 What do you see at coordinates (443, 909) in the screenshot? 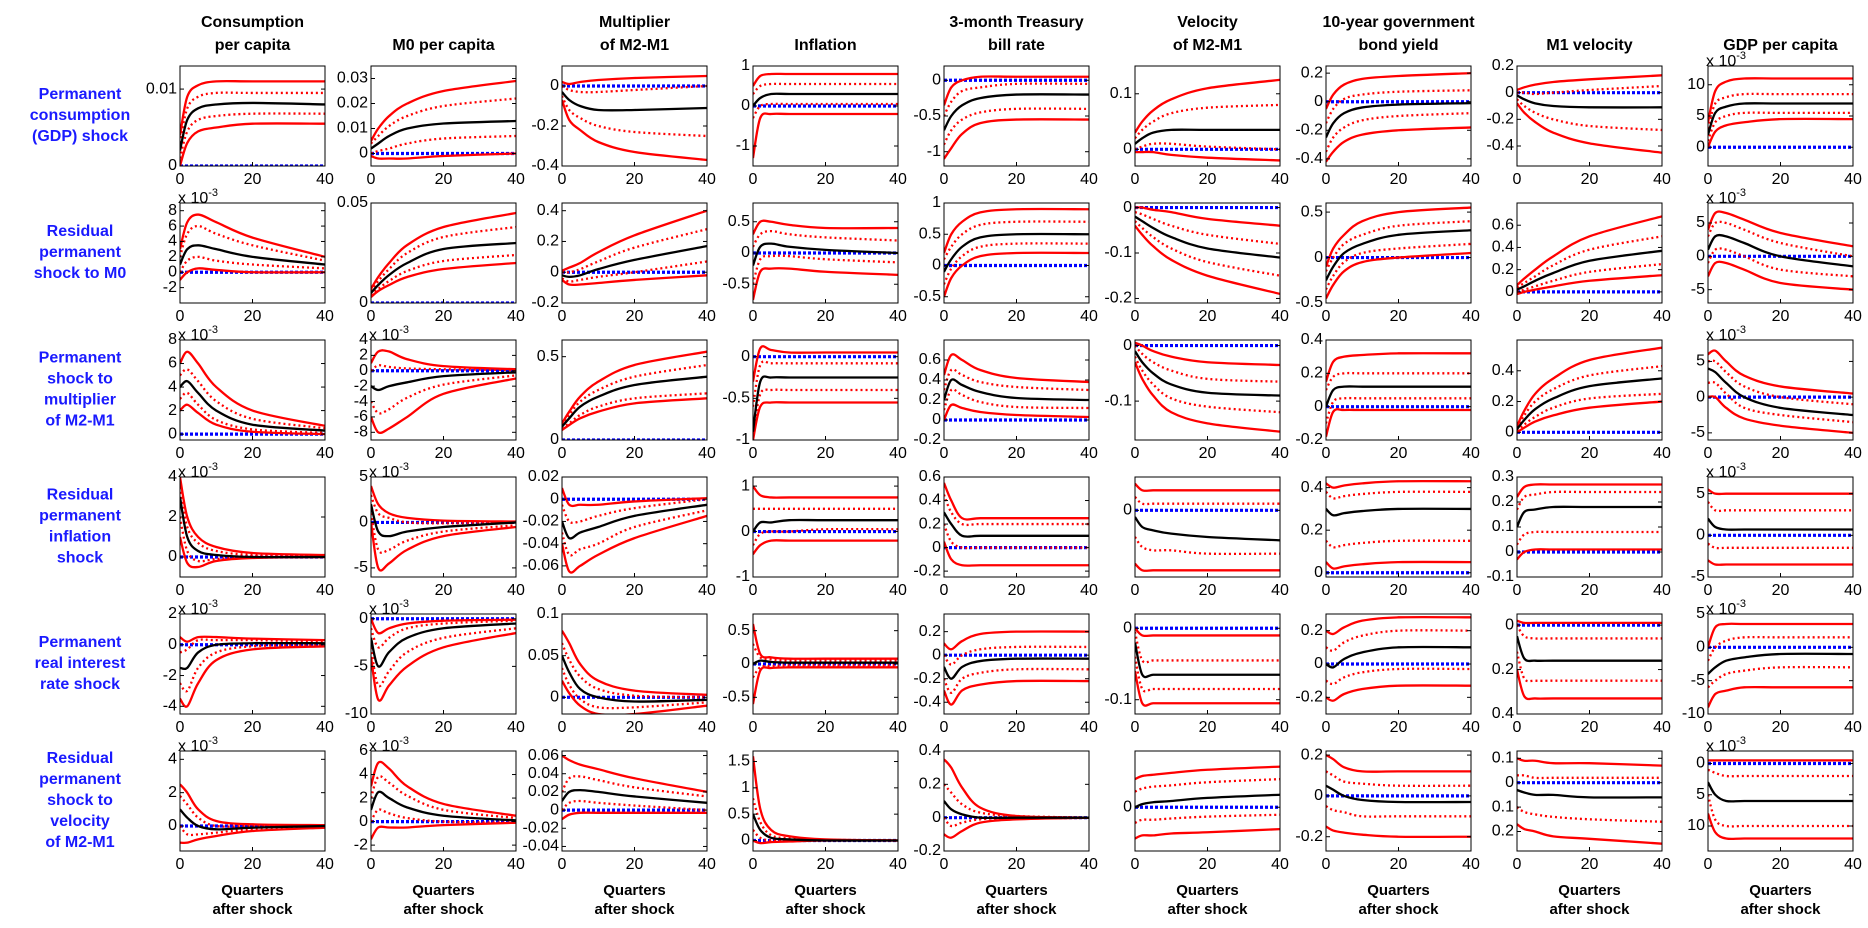
I see `x-axis-label: after shock` at bounding box center [443, 909].